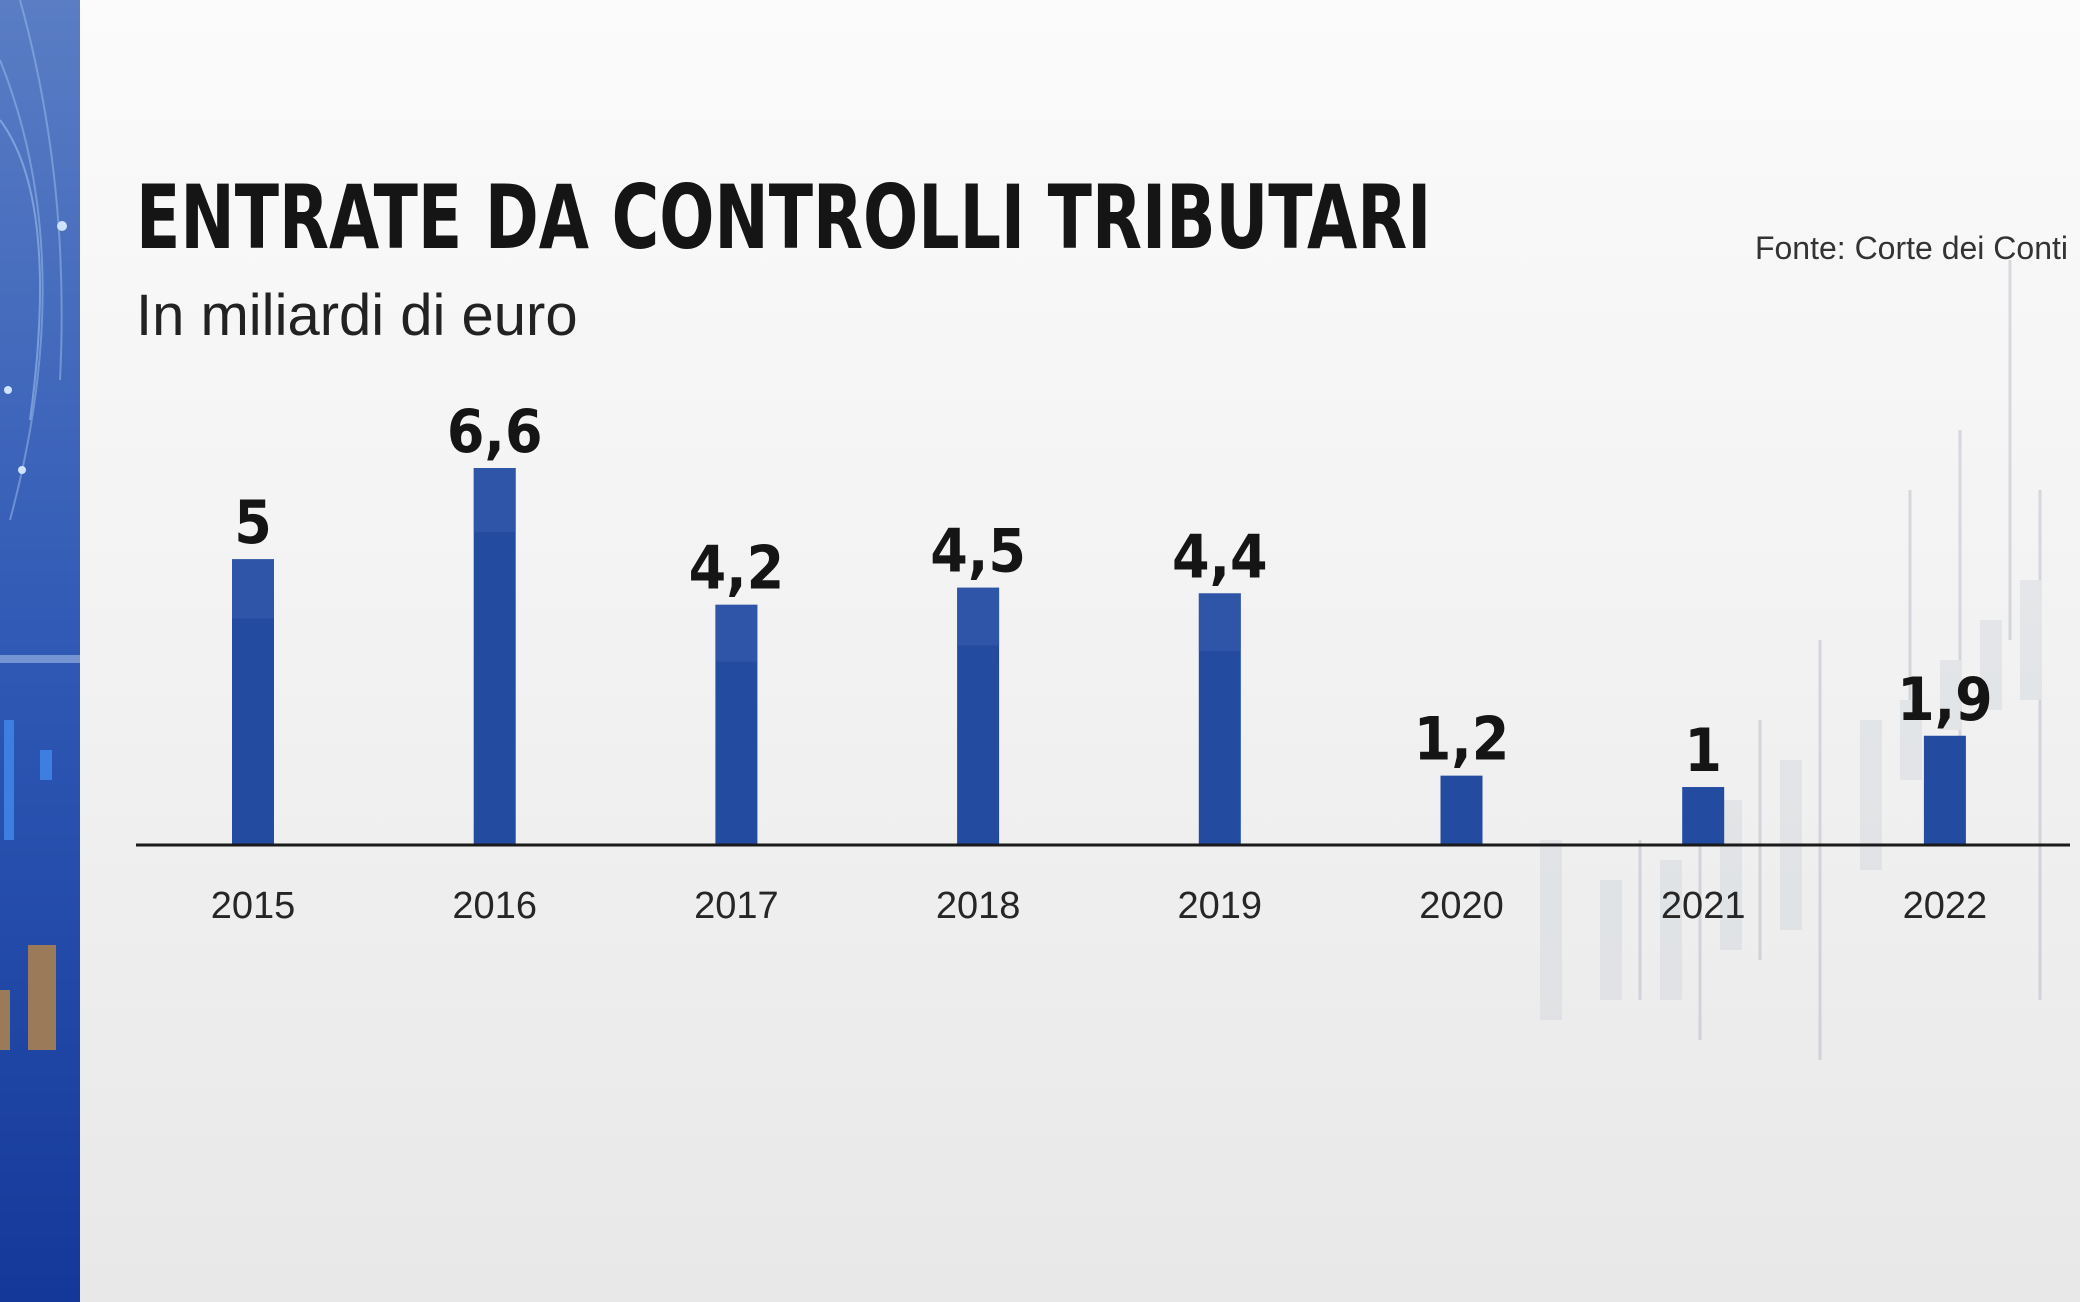  What do you see at coordinates (1703, 906) in the screenshot?
I see `x-tick-label-2021: 2021` at bounding box center [1703, 906].